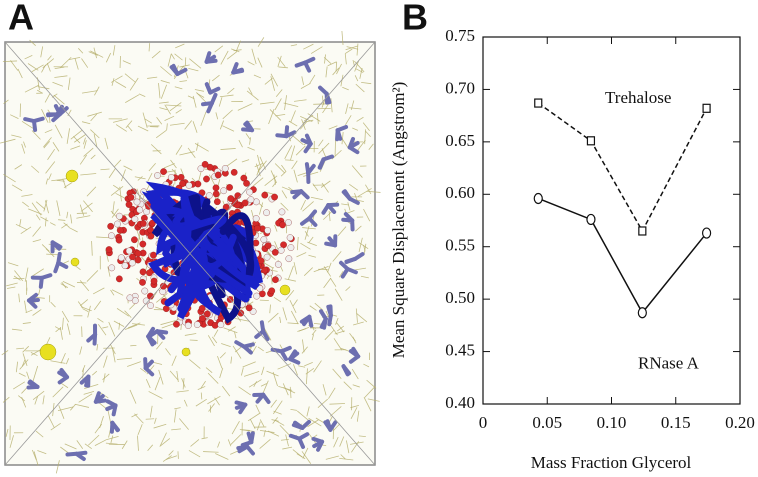  Describe the element at coordinates (622, 256) in the screenshot. I see `series-line` at that location.